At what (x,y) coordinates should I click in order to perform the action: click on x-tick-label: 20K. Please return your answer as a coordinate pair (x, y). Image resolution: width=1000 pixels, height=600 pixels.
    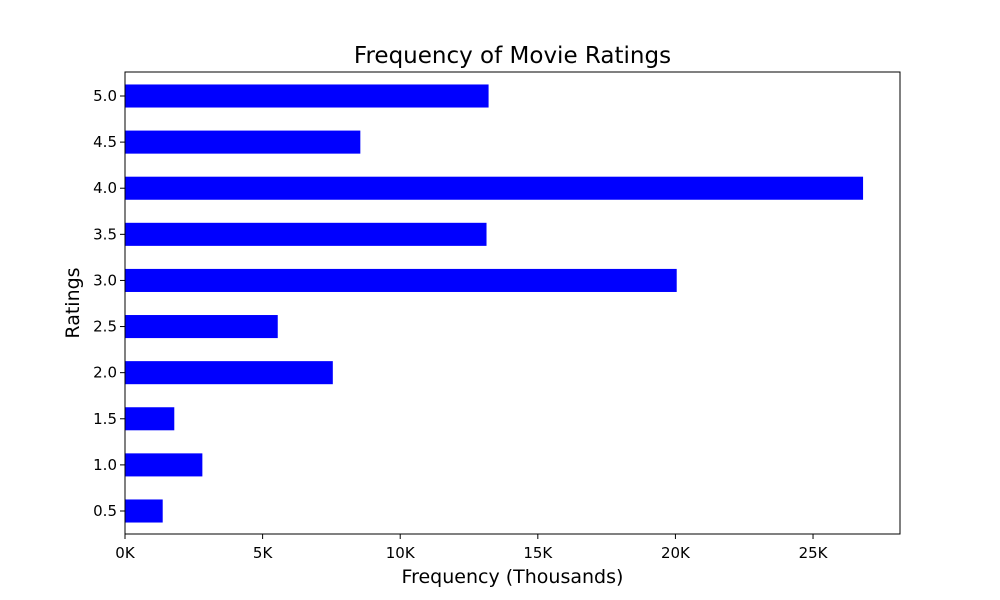
    Looking at the image, I should click on (676, 553).